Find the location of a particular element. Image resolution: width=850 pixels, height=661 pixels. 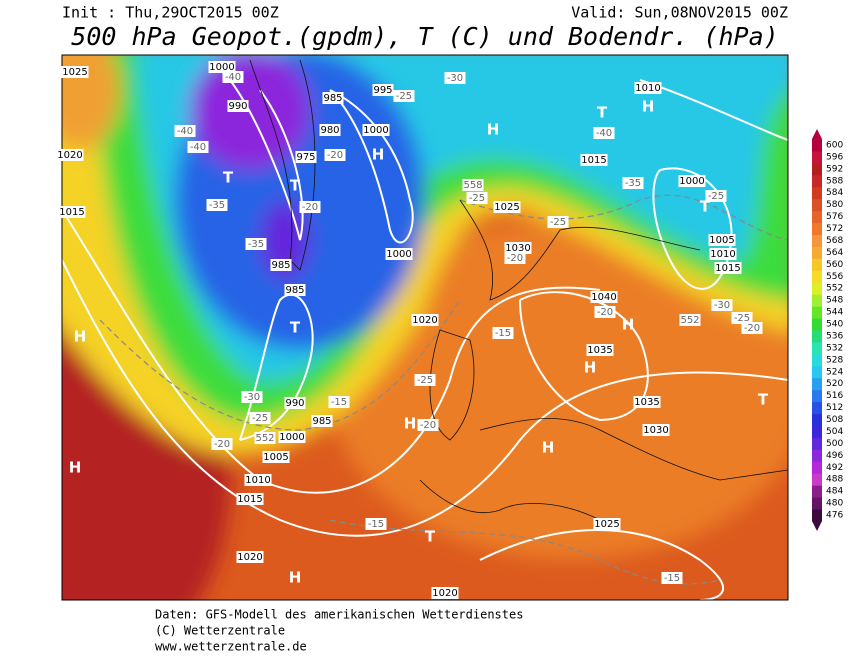

colorbar-label: 596 is located at coordinates (834, 157).